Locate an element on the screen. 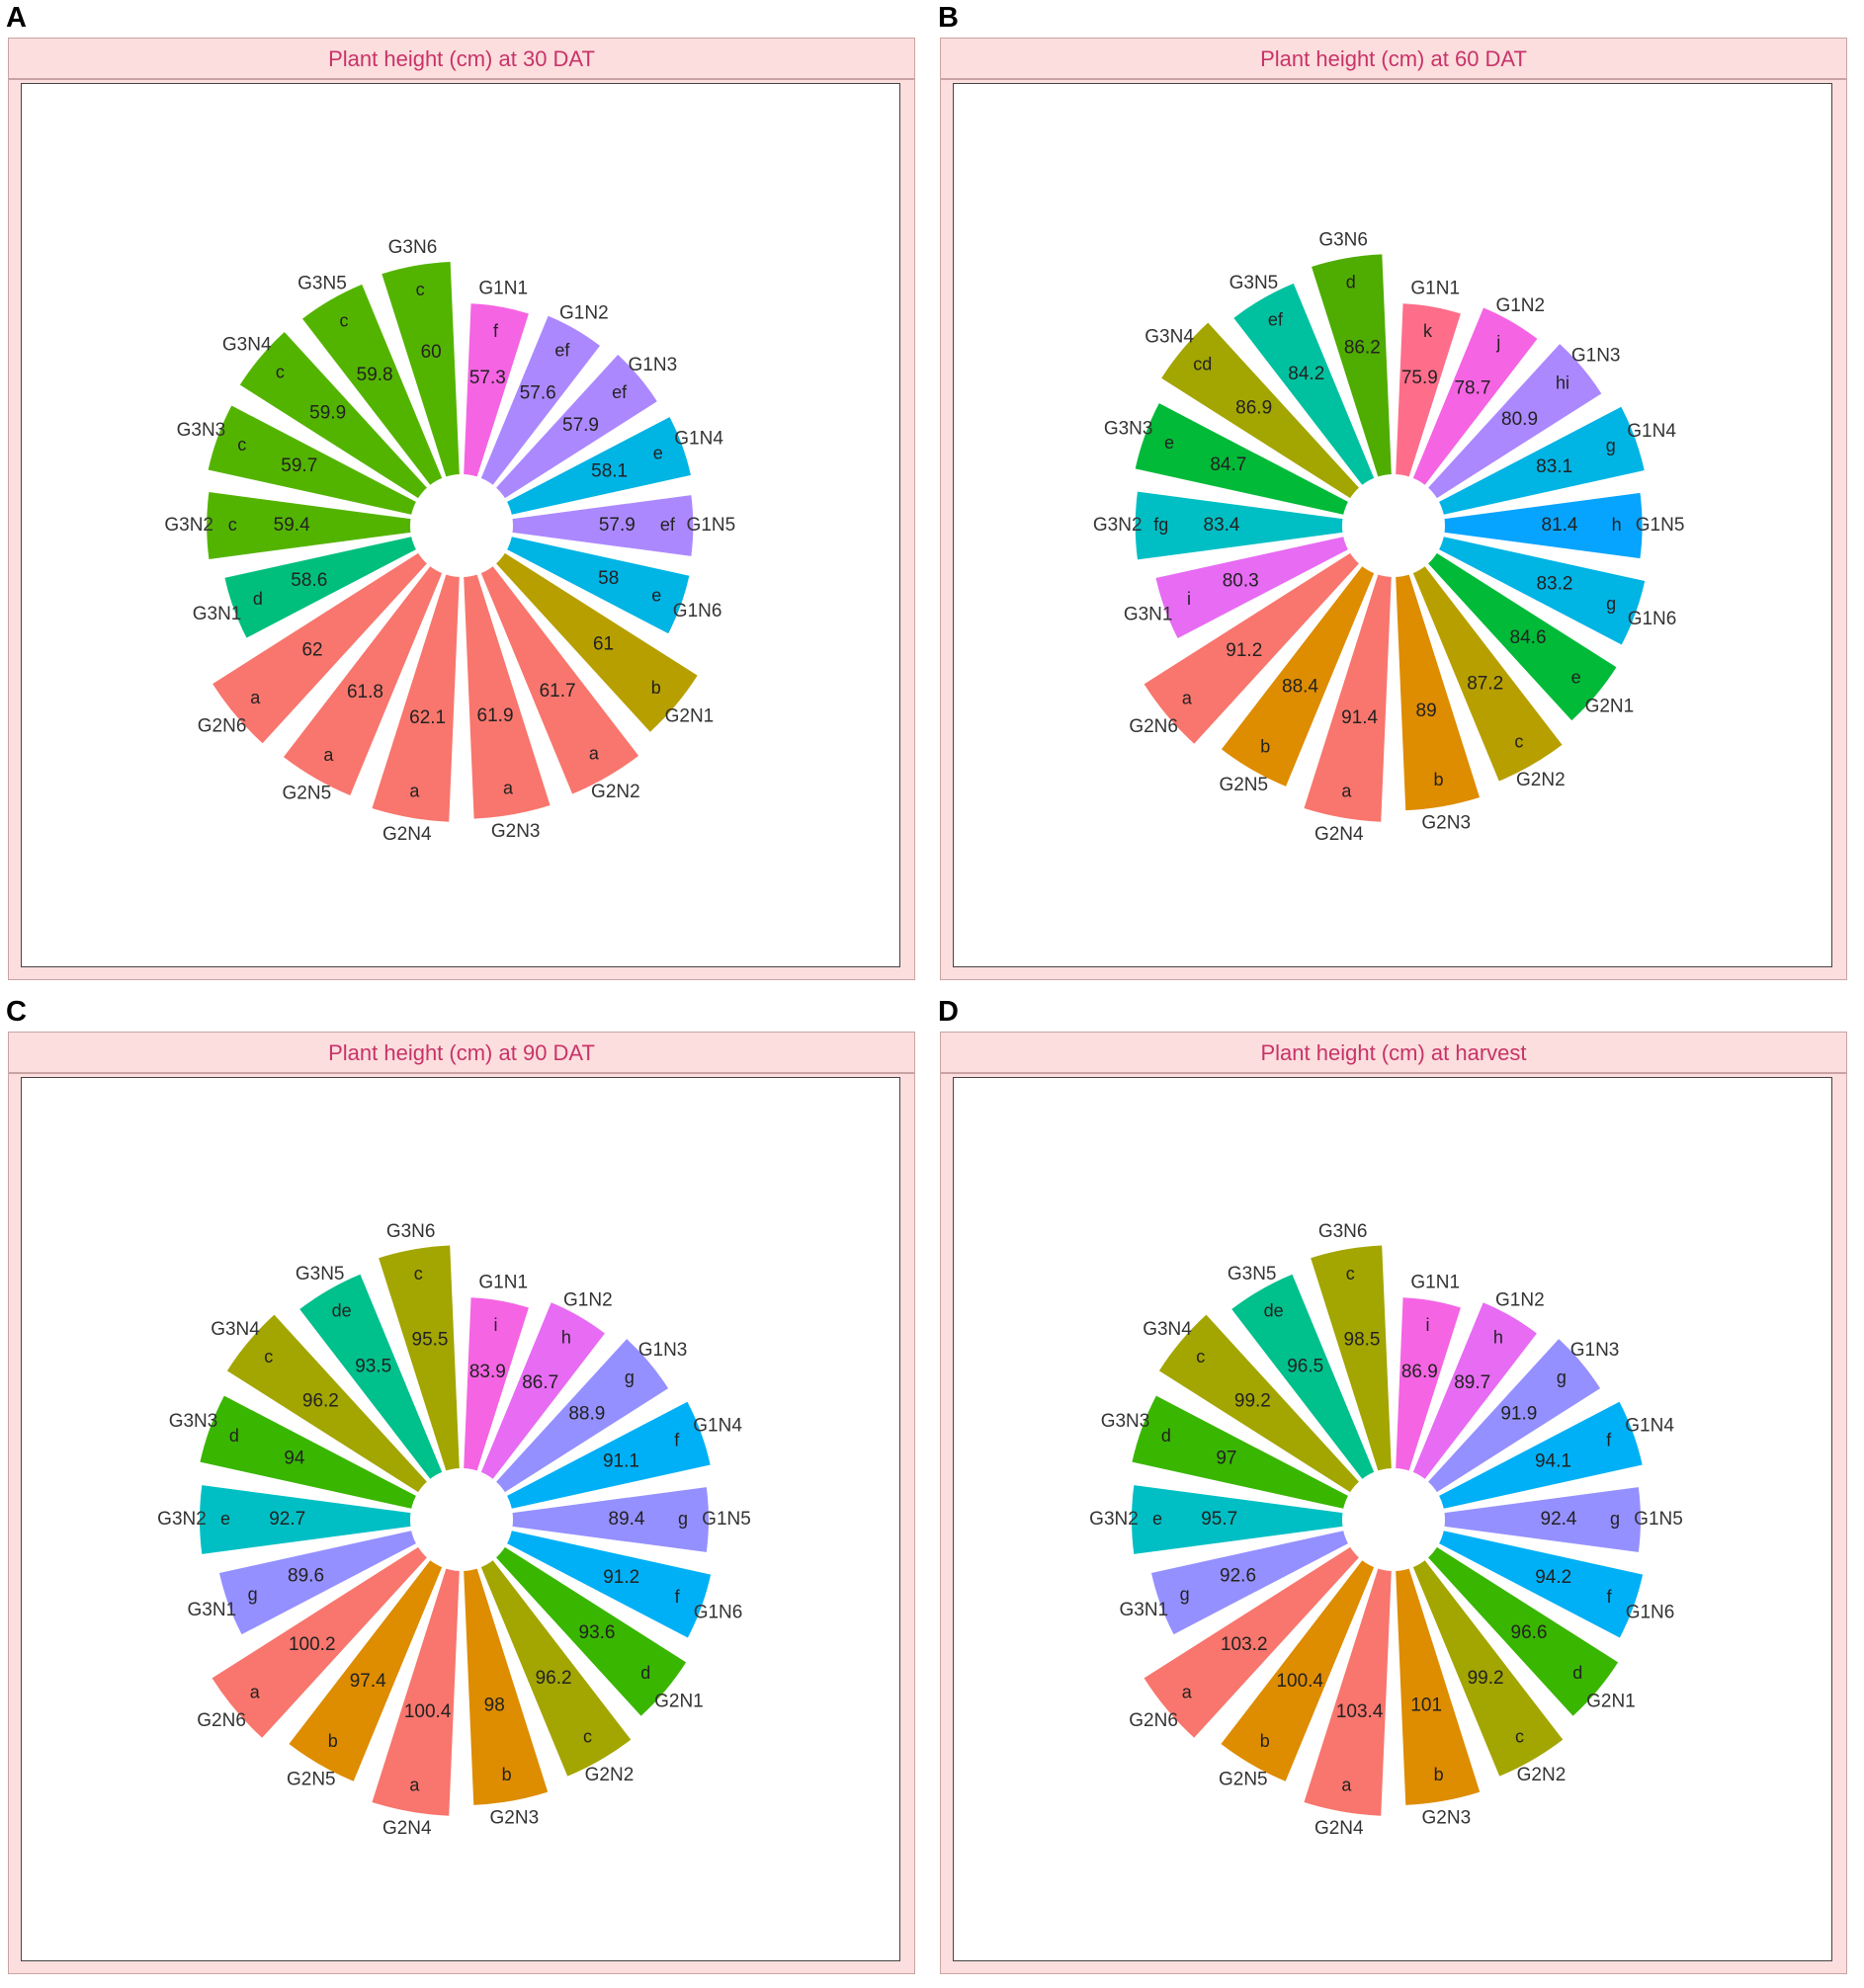 The width and height of the screenshot is (1864, 1988). value-label: 57.9 is located at coordinates (617, 526).